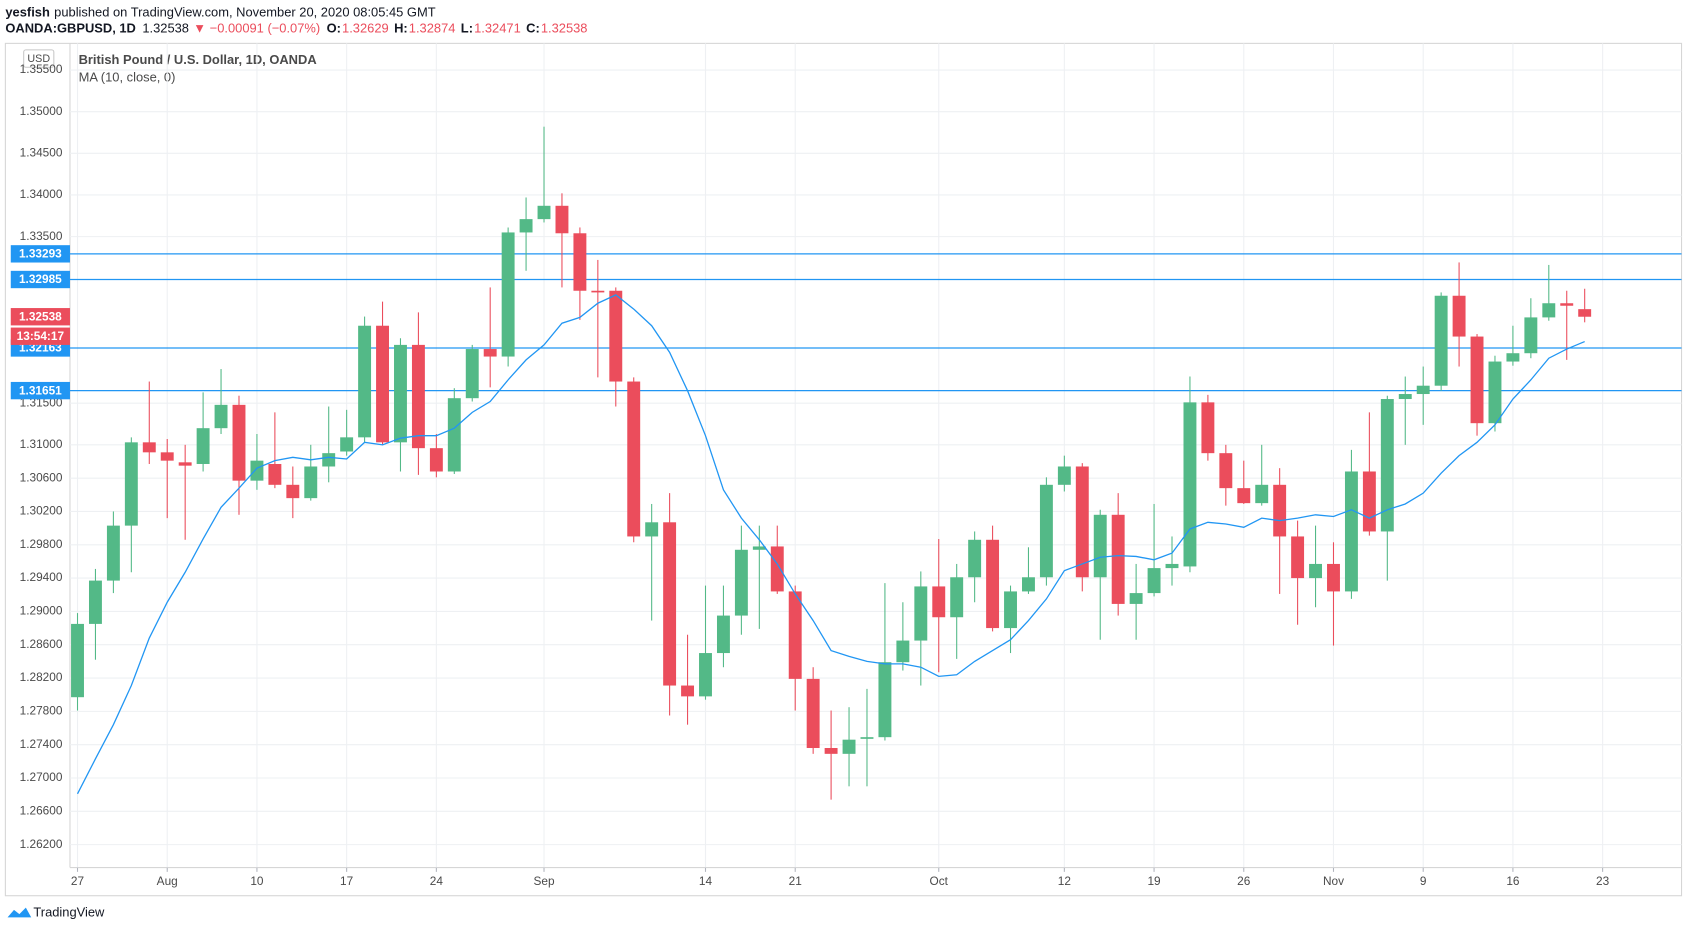  What do you see at coordinates (19, 912) in the screenshot?
I see `logo` at bounding box center [19, 912].